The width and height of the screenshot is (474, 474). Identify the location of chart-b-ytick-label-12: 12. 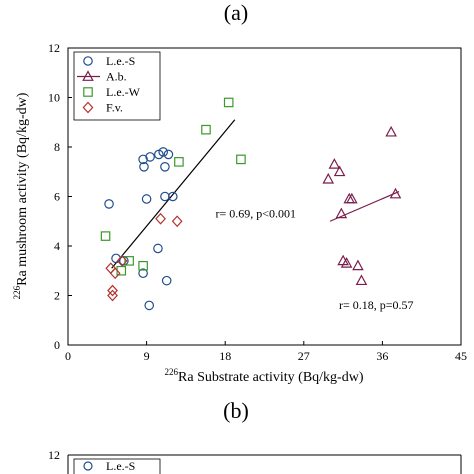
(54, 455).